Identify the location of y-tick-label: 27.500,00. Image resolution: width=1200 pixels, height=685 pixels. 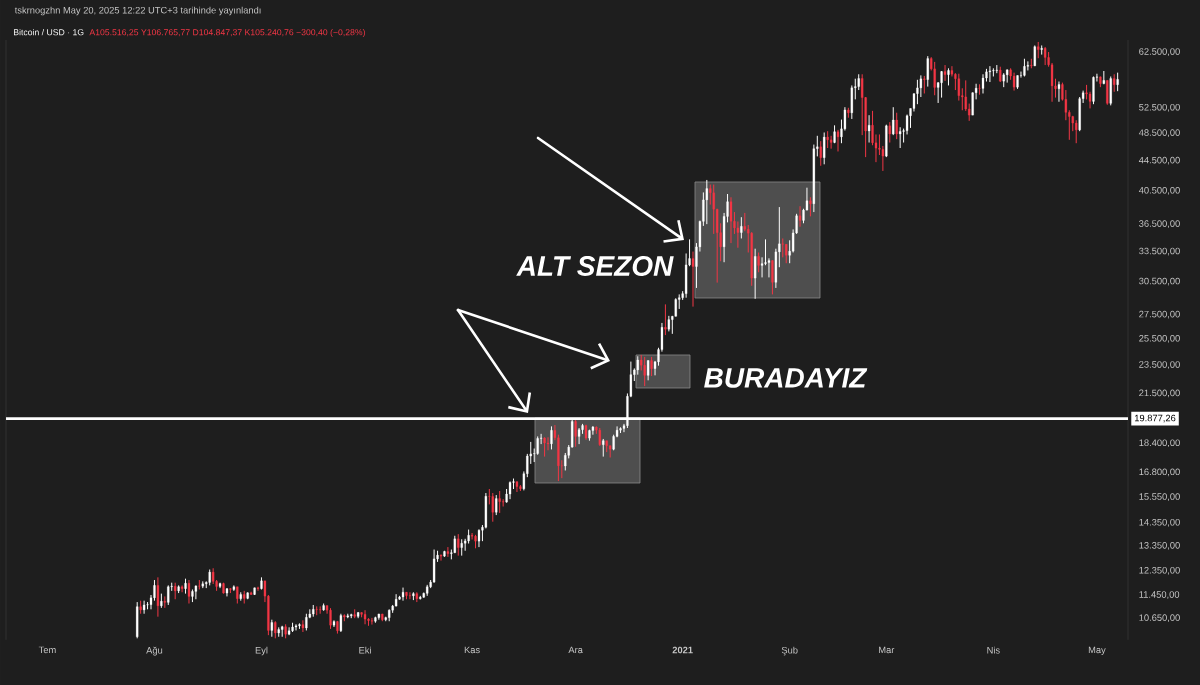
(1159, 314).